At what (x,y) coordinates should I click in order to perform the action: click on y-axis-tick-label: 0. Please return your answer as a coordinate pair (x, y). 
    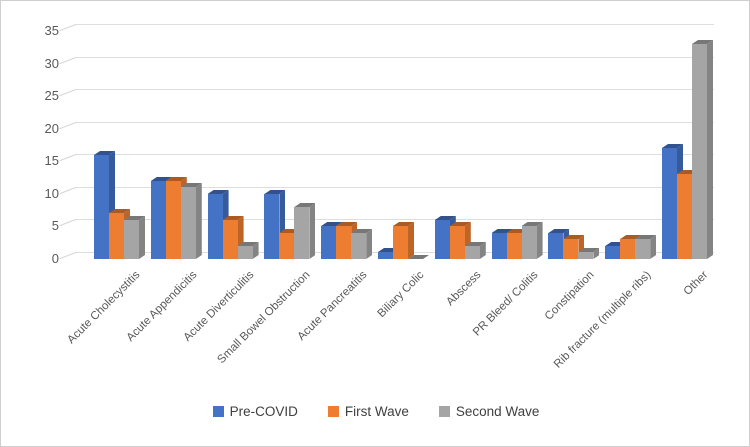
    Looking at the image, I should click on (55, 258).